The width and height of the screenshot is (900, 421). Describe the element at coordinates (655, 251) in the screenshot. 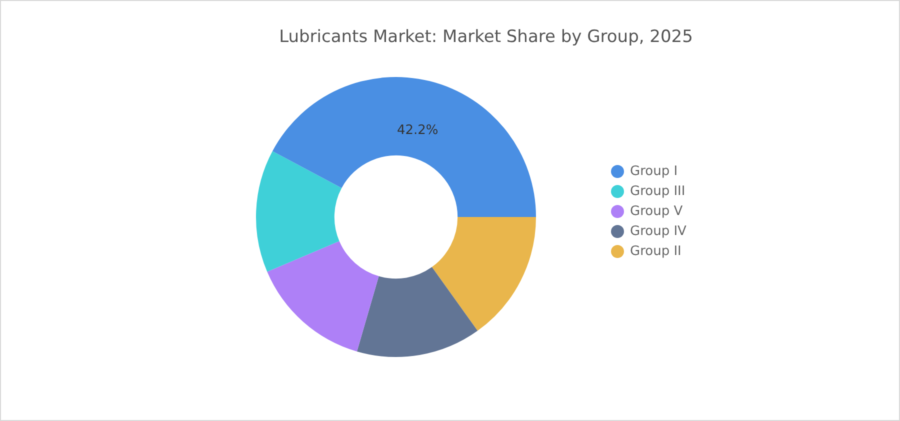

I see `legend-label: Group II` at that location.